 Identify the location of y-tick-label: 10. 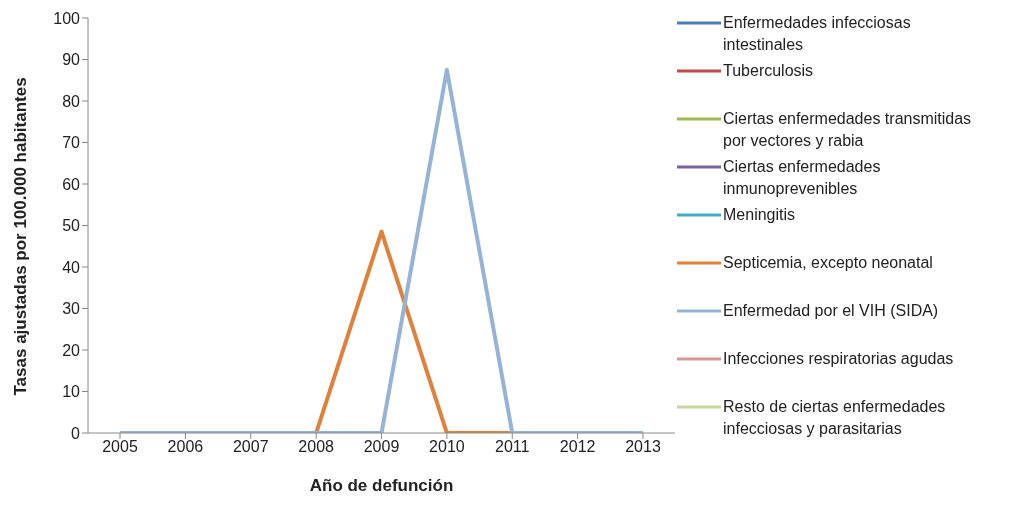
(71, 392).